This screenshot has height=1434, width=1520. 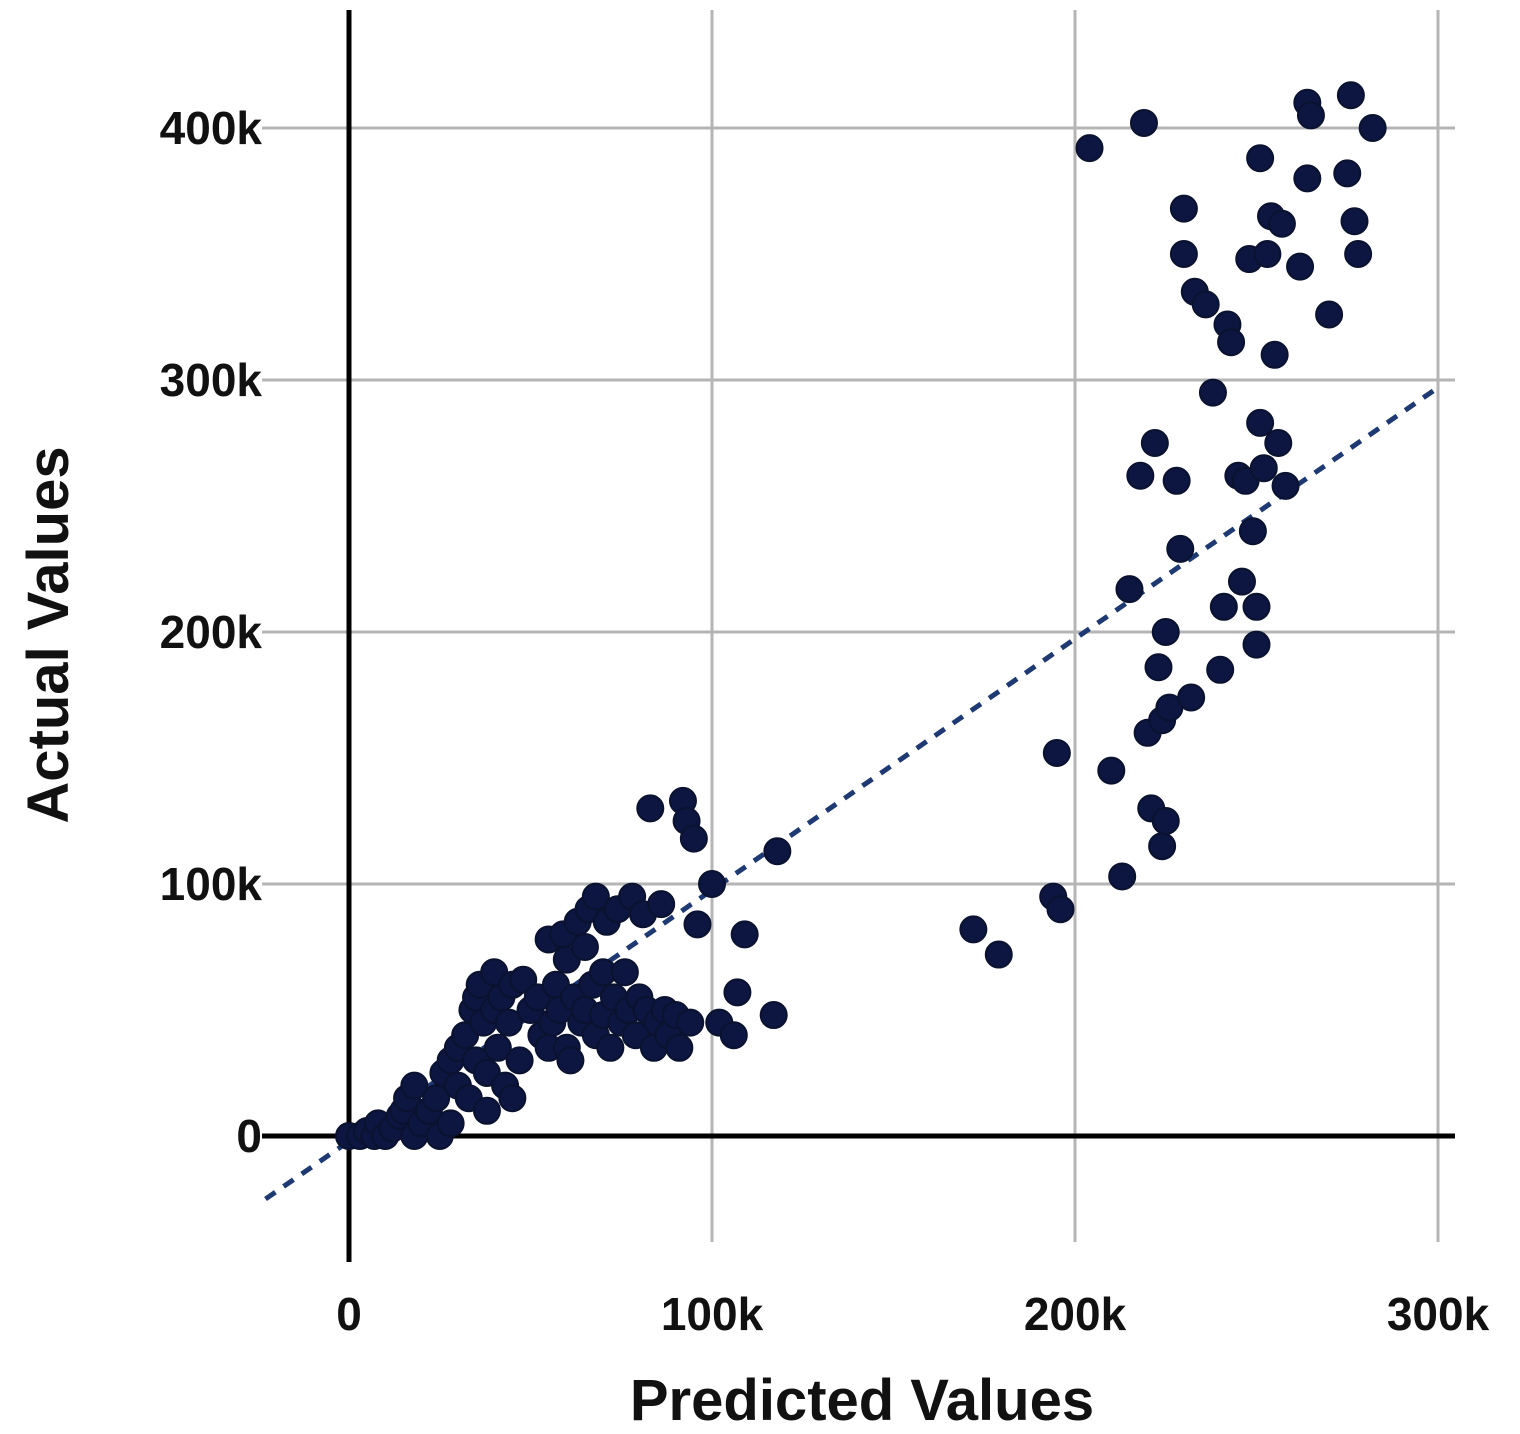 I want to click on y-tick-label-4: 400k, so click(x=211, y=128).